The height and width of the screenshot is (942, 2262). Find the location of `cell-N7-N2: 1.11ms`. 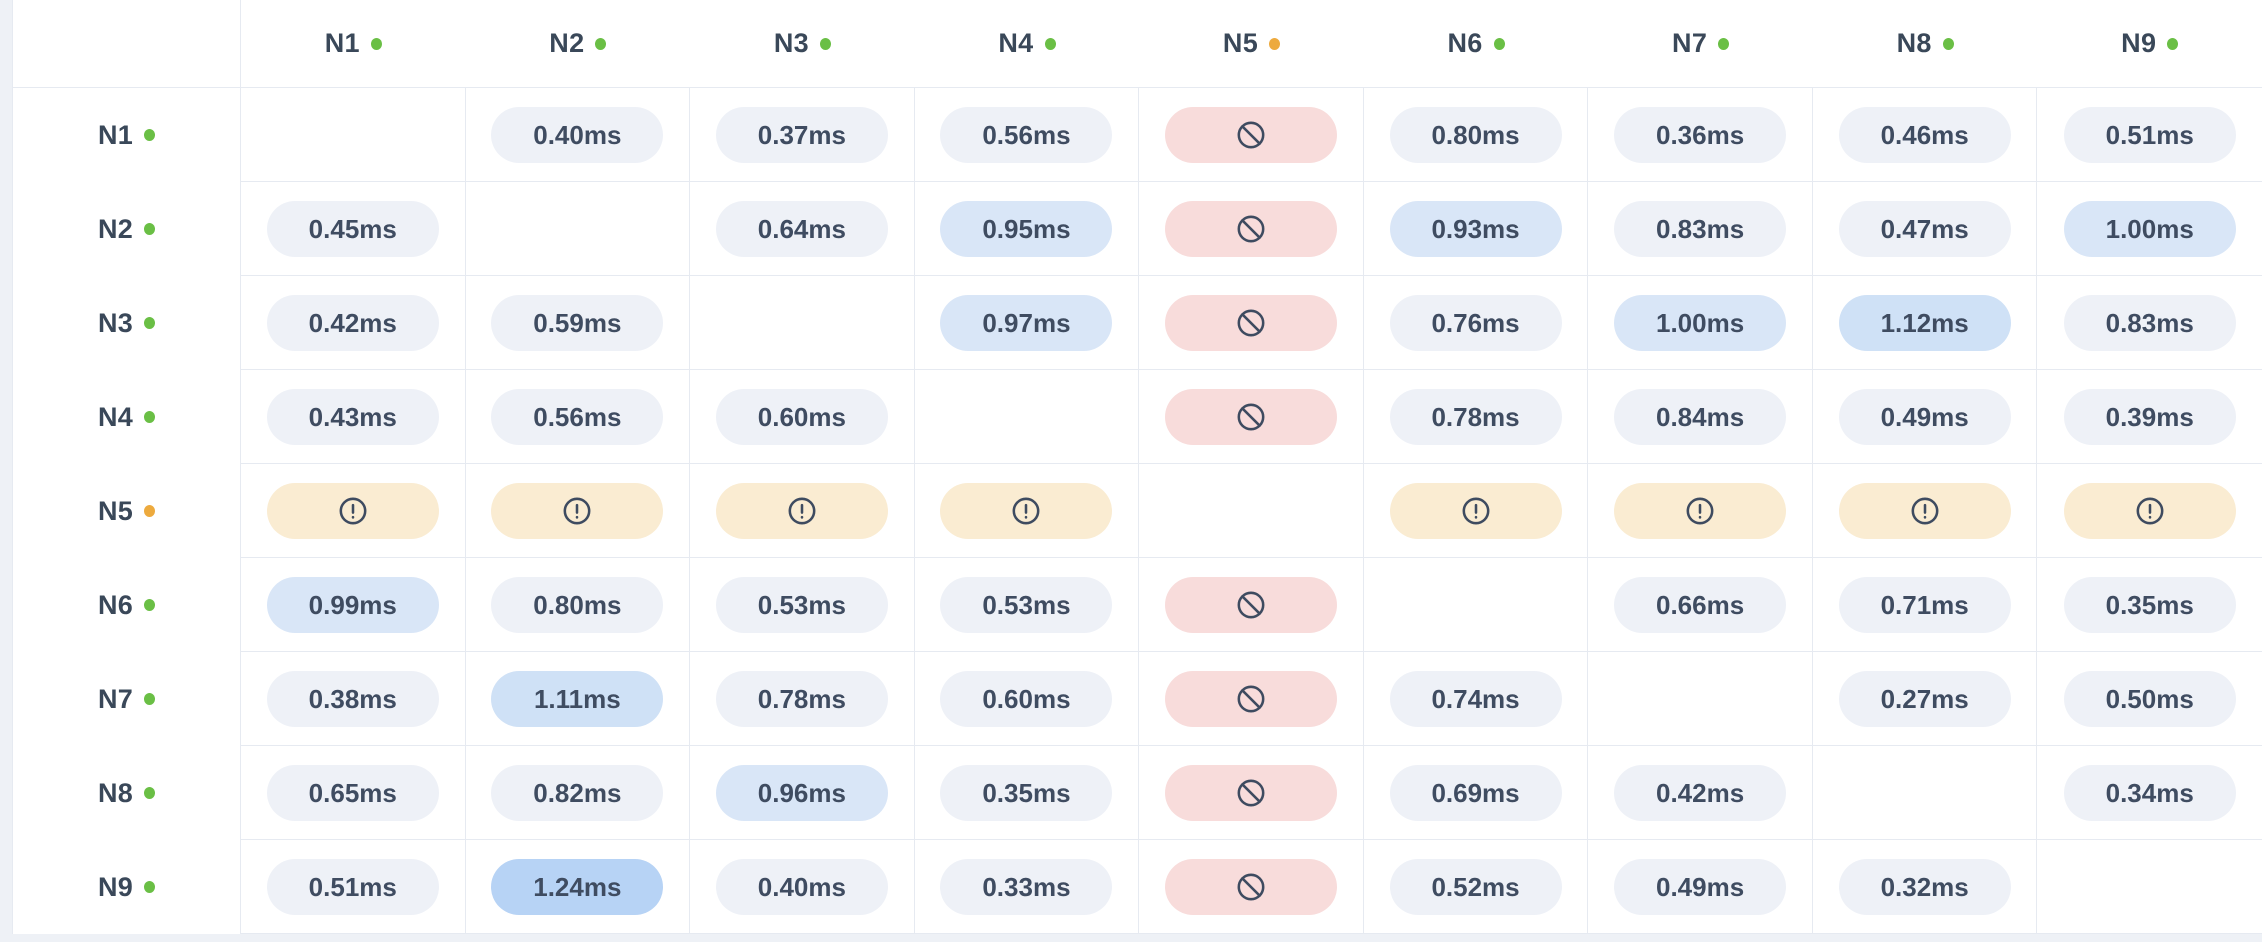

cell-N7-N2: 1.11ms is located at coordinates (578, 699).